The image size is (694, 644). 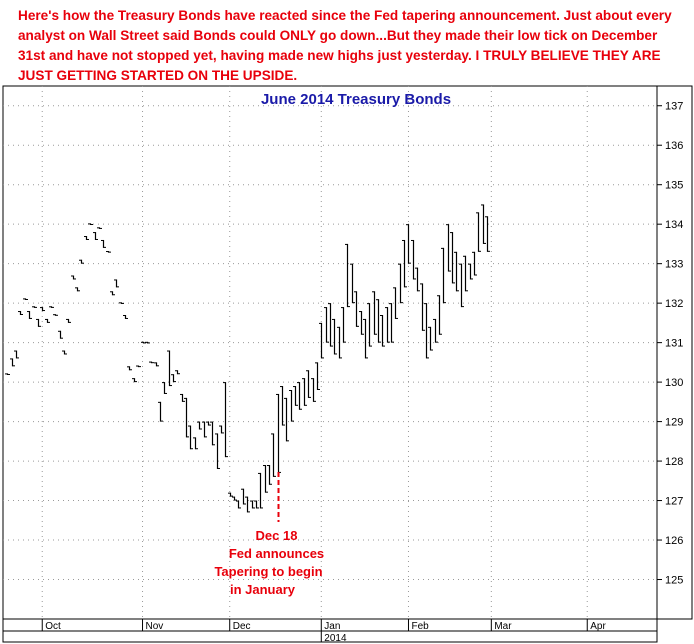 I want to click on annotation-text-0: Dec 18, so click(x=277, y=535).